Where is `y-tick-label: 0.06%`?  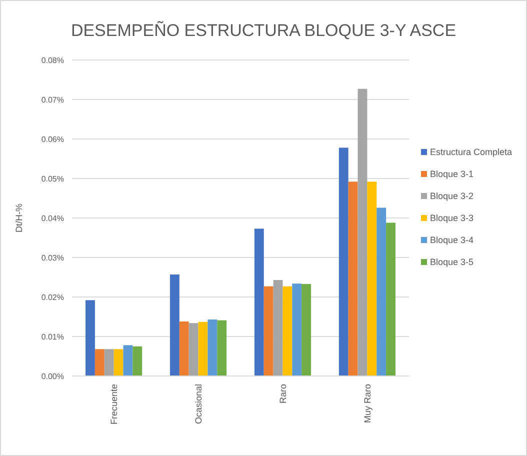
y-tick-label: 0.06% is located at coordinates (52, 139).